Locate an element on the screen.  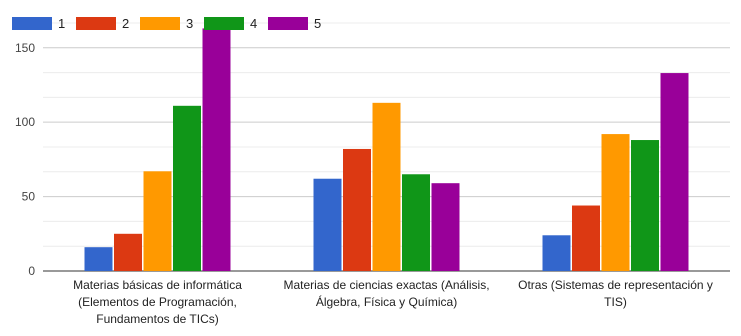
x-category-label-line: TIS) is located at coordinates (615, 302).